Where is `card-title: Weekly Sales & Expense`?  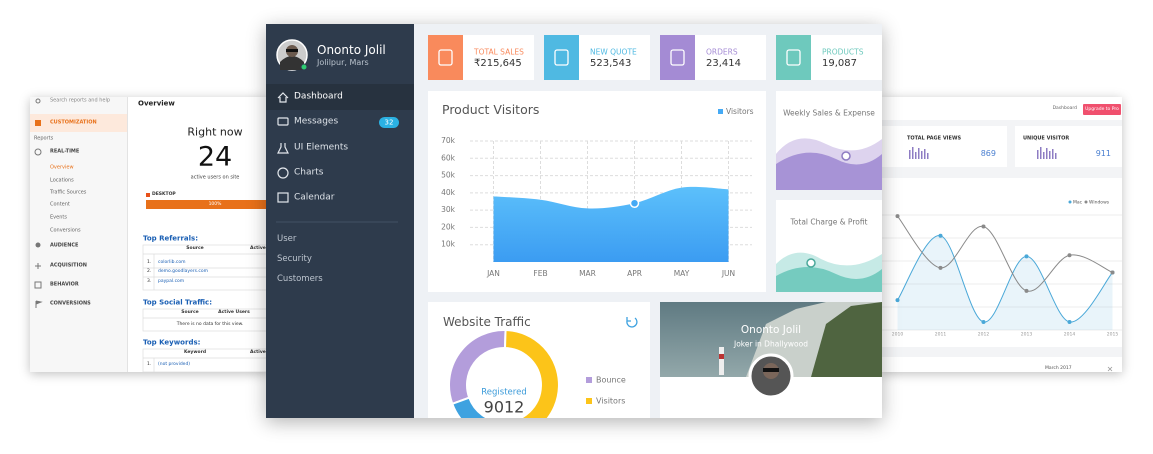 card-title: Weekly Sales & Expense is located at coordinates (829, 113).